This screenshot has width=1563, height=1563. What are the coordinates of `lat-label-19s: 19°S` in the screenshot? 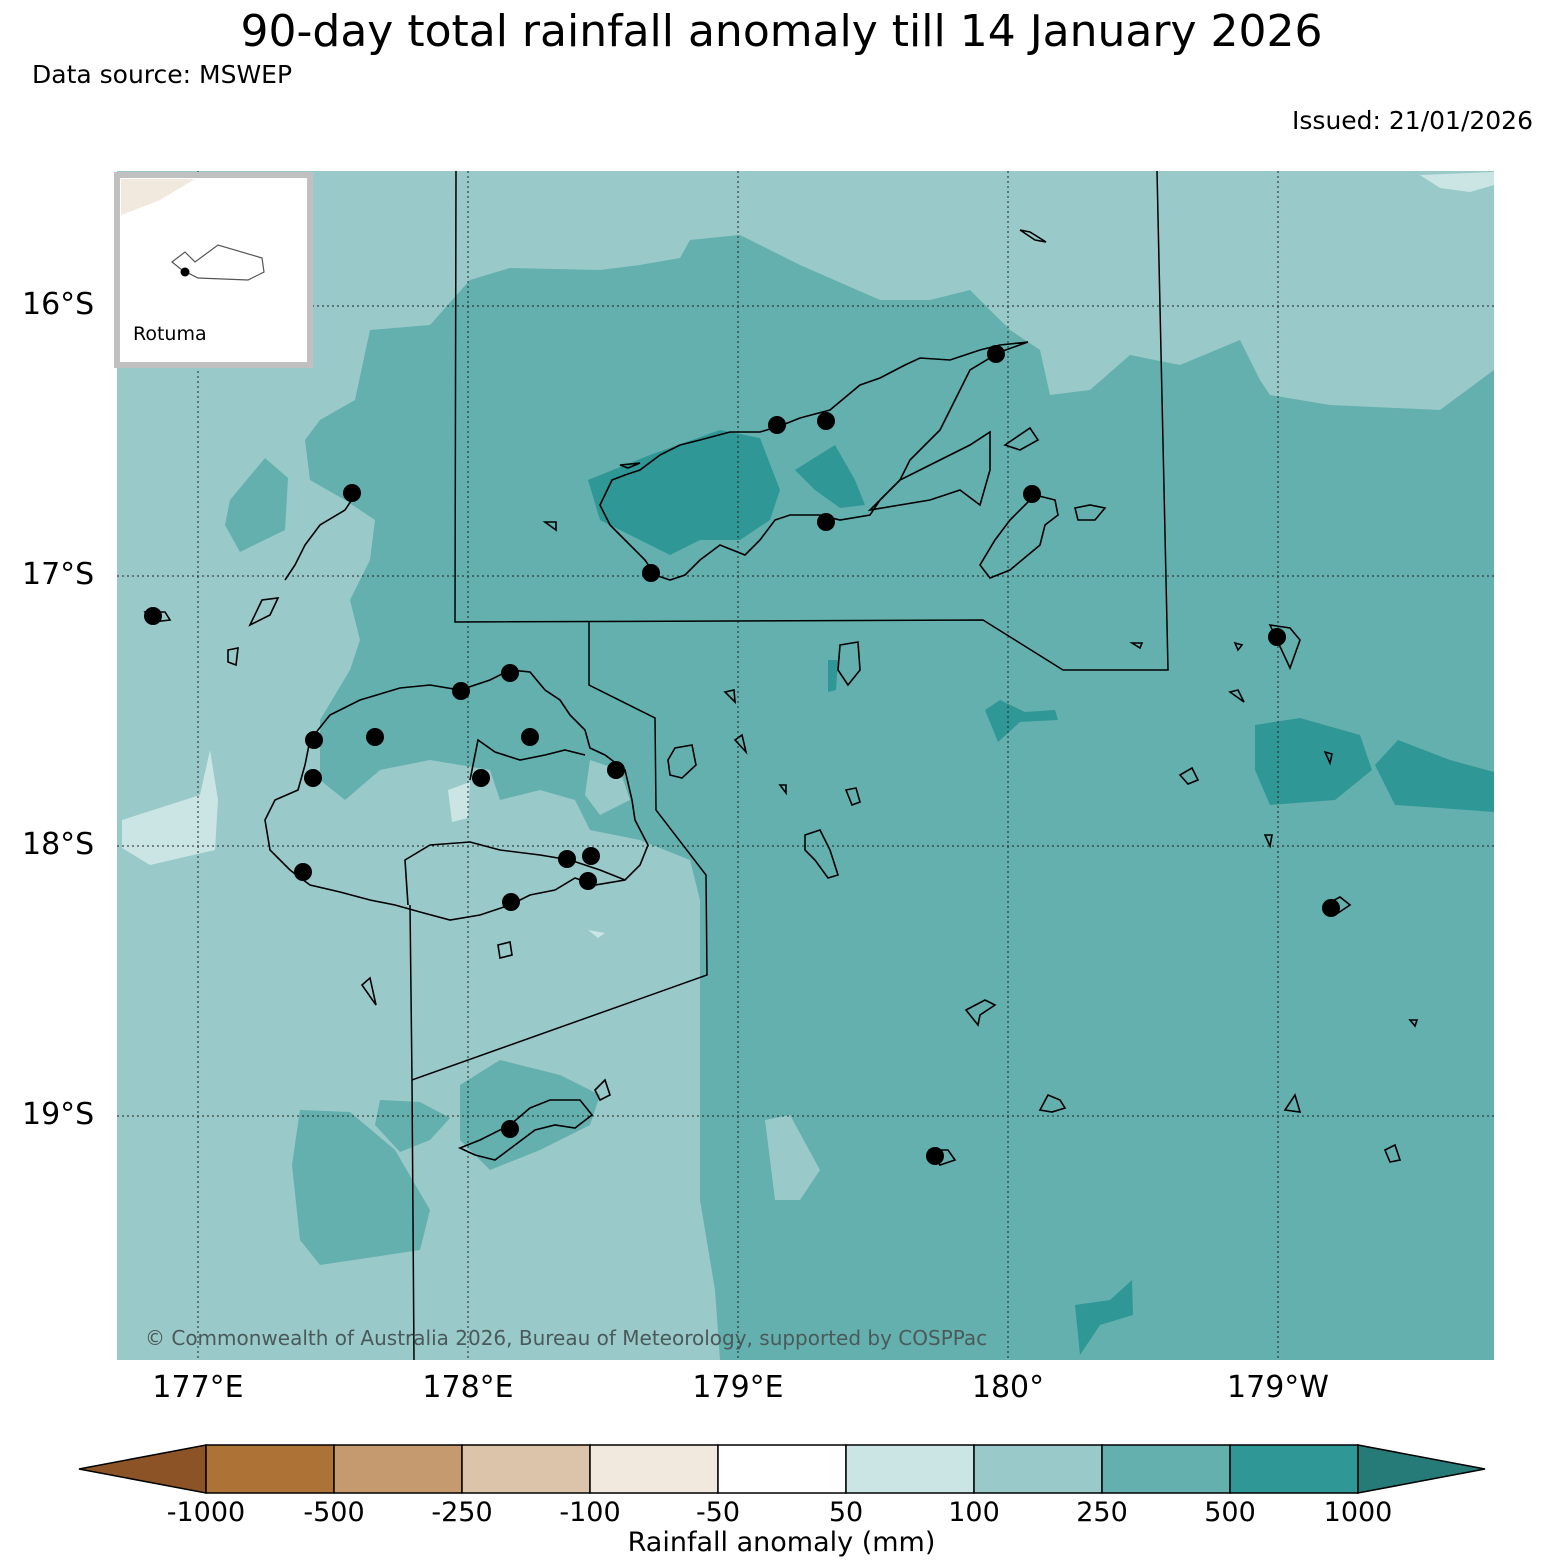 It's located at (58, 1114).